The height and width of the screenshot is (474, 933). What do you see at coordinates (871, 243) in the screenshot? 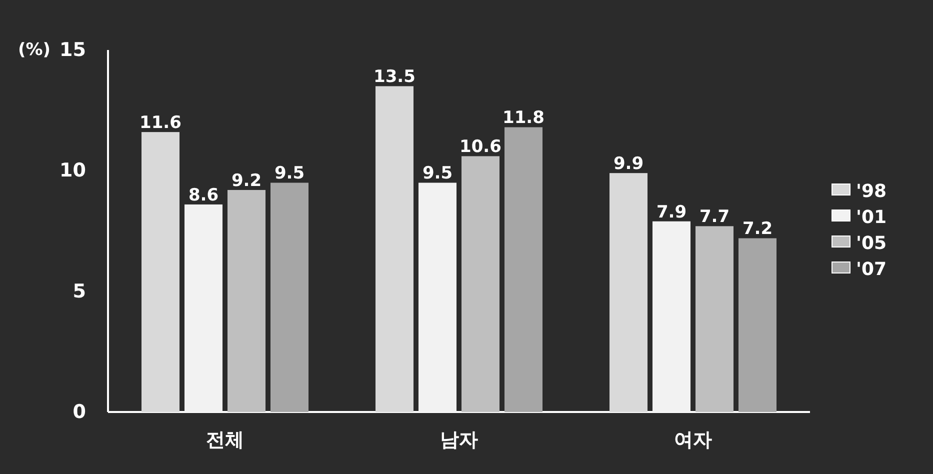
I see `legend-label: '05` at bounding box center [871, 243].